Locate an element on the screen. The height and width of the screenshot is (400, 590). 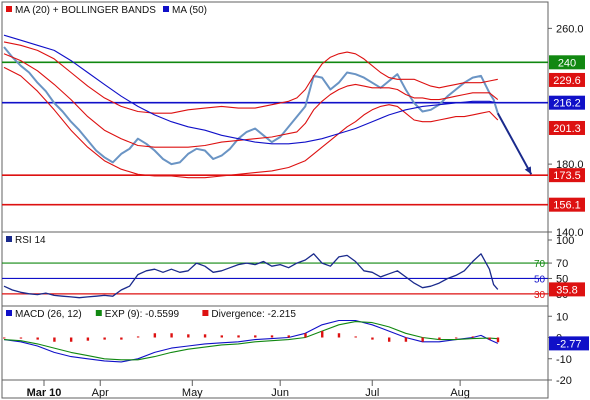
level-tag-label: 240 is located at coordinates (567, 63).